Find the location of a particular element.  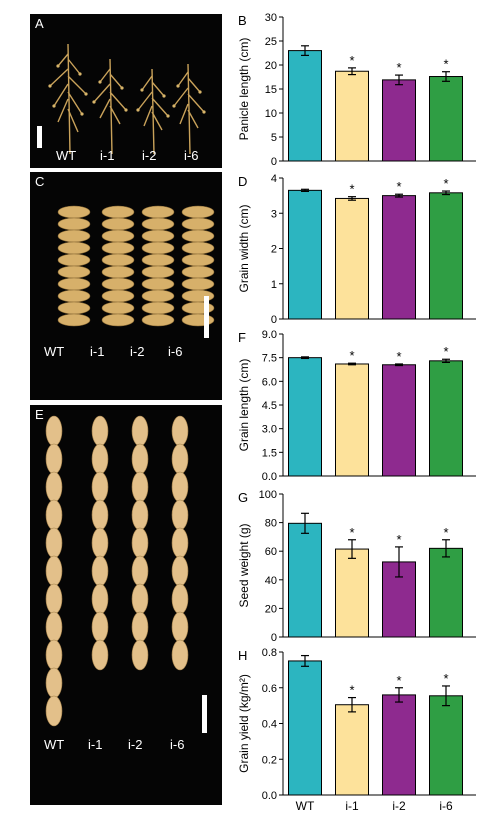

panicle-illustration is located at coordinates (127, 99).